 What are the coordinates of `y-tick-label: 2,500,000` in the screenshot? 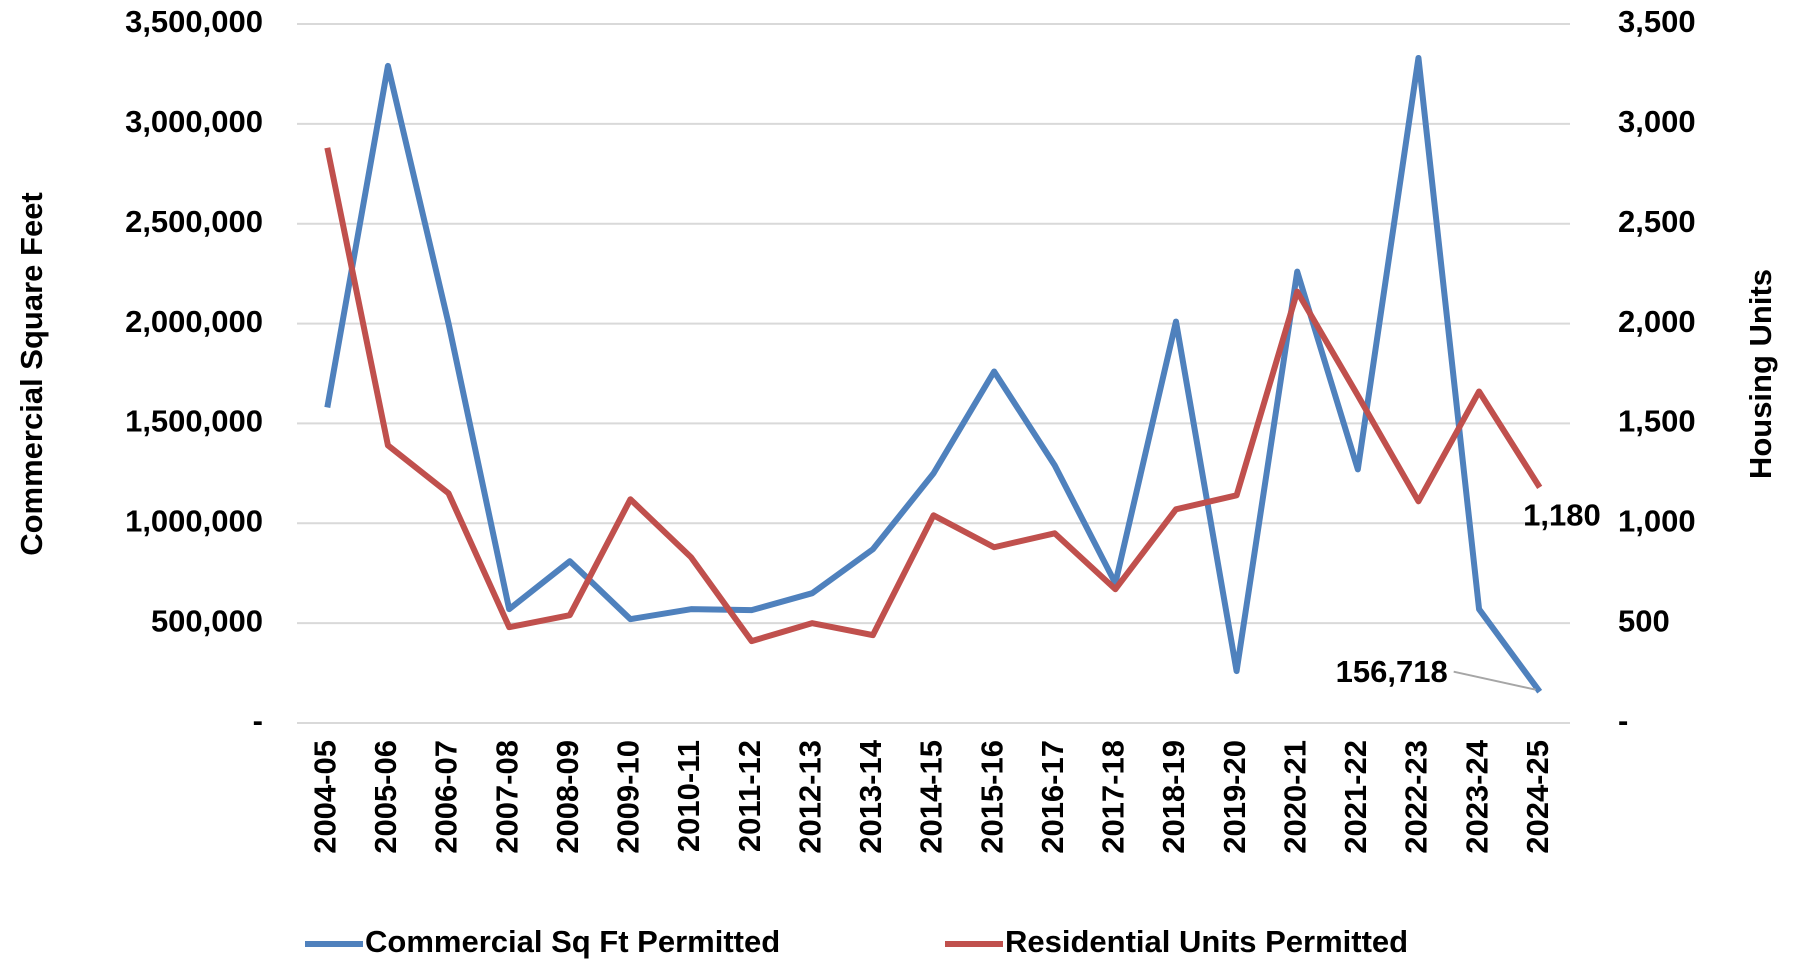 It's located at (194, 221).